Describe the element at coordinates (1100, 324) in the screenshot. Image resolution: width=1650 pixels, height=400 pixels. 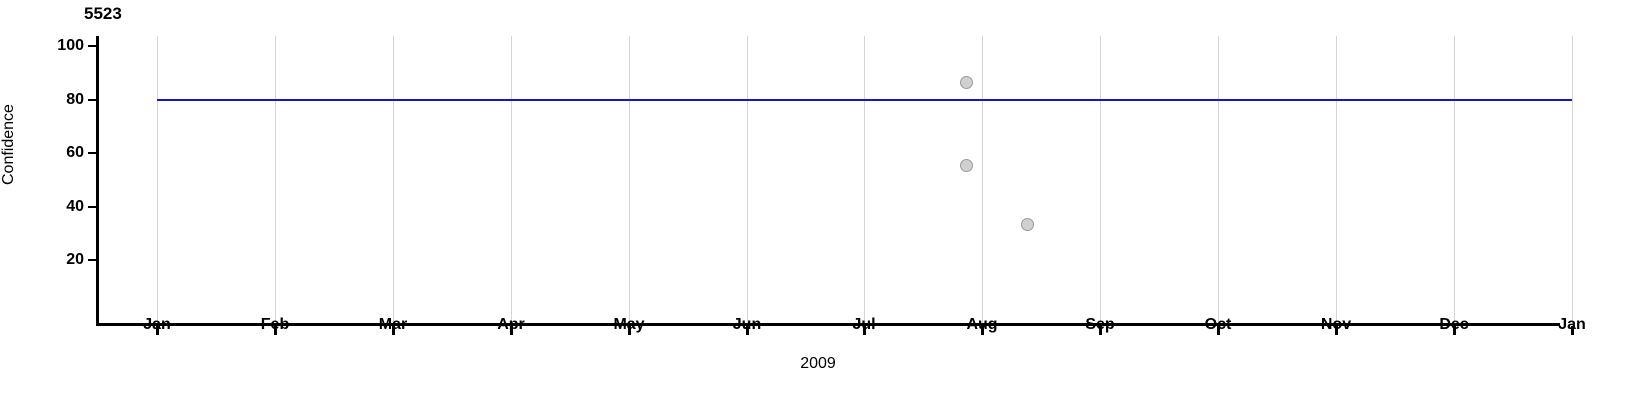
I see `x-tick-label: Sep` at that location.